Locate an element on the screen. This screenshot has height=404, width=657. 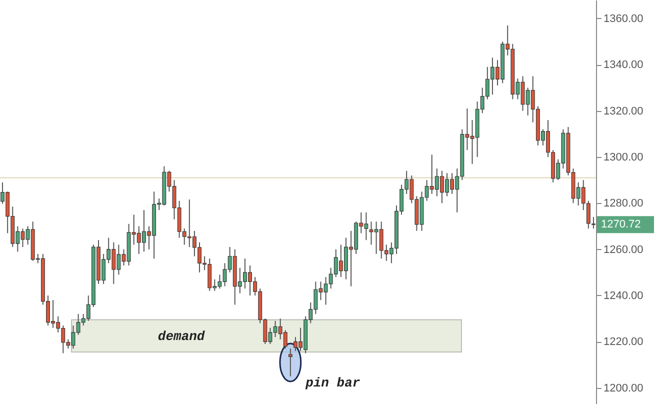
y-tick-label: 1280.00 is located at coordinates (624, 204).